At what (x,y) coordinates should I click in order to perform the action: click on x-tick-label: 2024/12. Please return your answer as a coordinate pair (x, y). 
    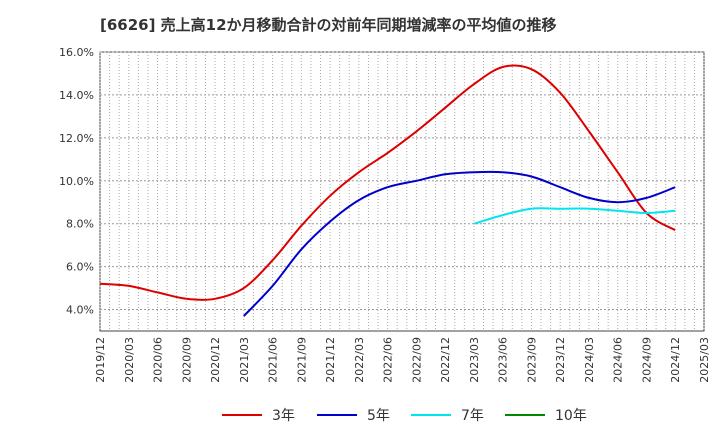
    Looking at the image, I should click on (675, 360).